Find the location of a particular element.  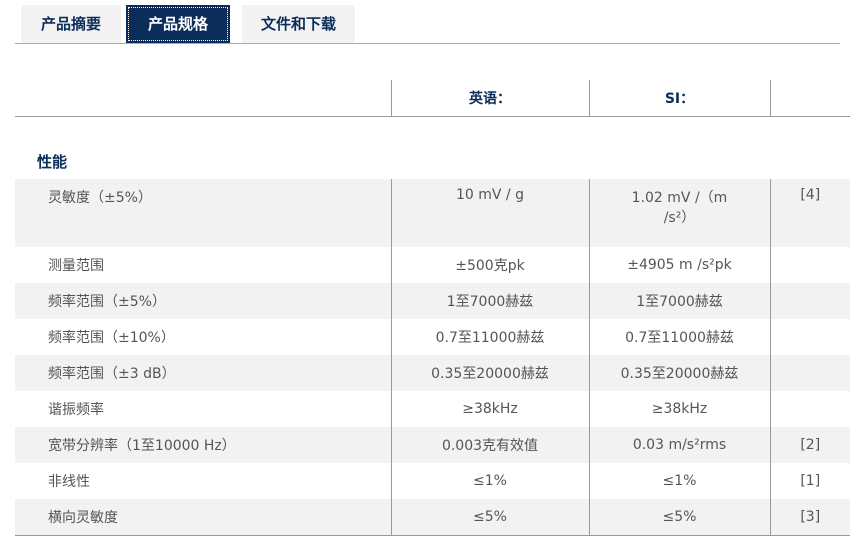

row-english: ±500克pk is located at coordinates (489, 265).